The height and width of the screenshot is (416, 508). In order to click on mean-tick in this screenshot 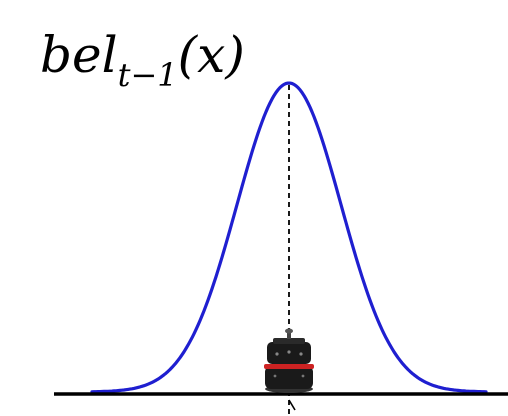, I will do `click(292, 405)`.